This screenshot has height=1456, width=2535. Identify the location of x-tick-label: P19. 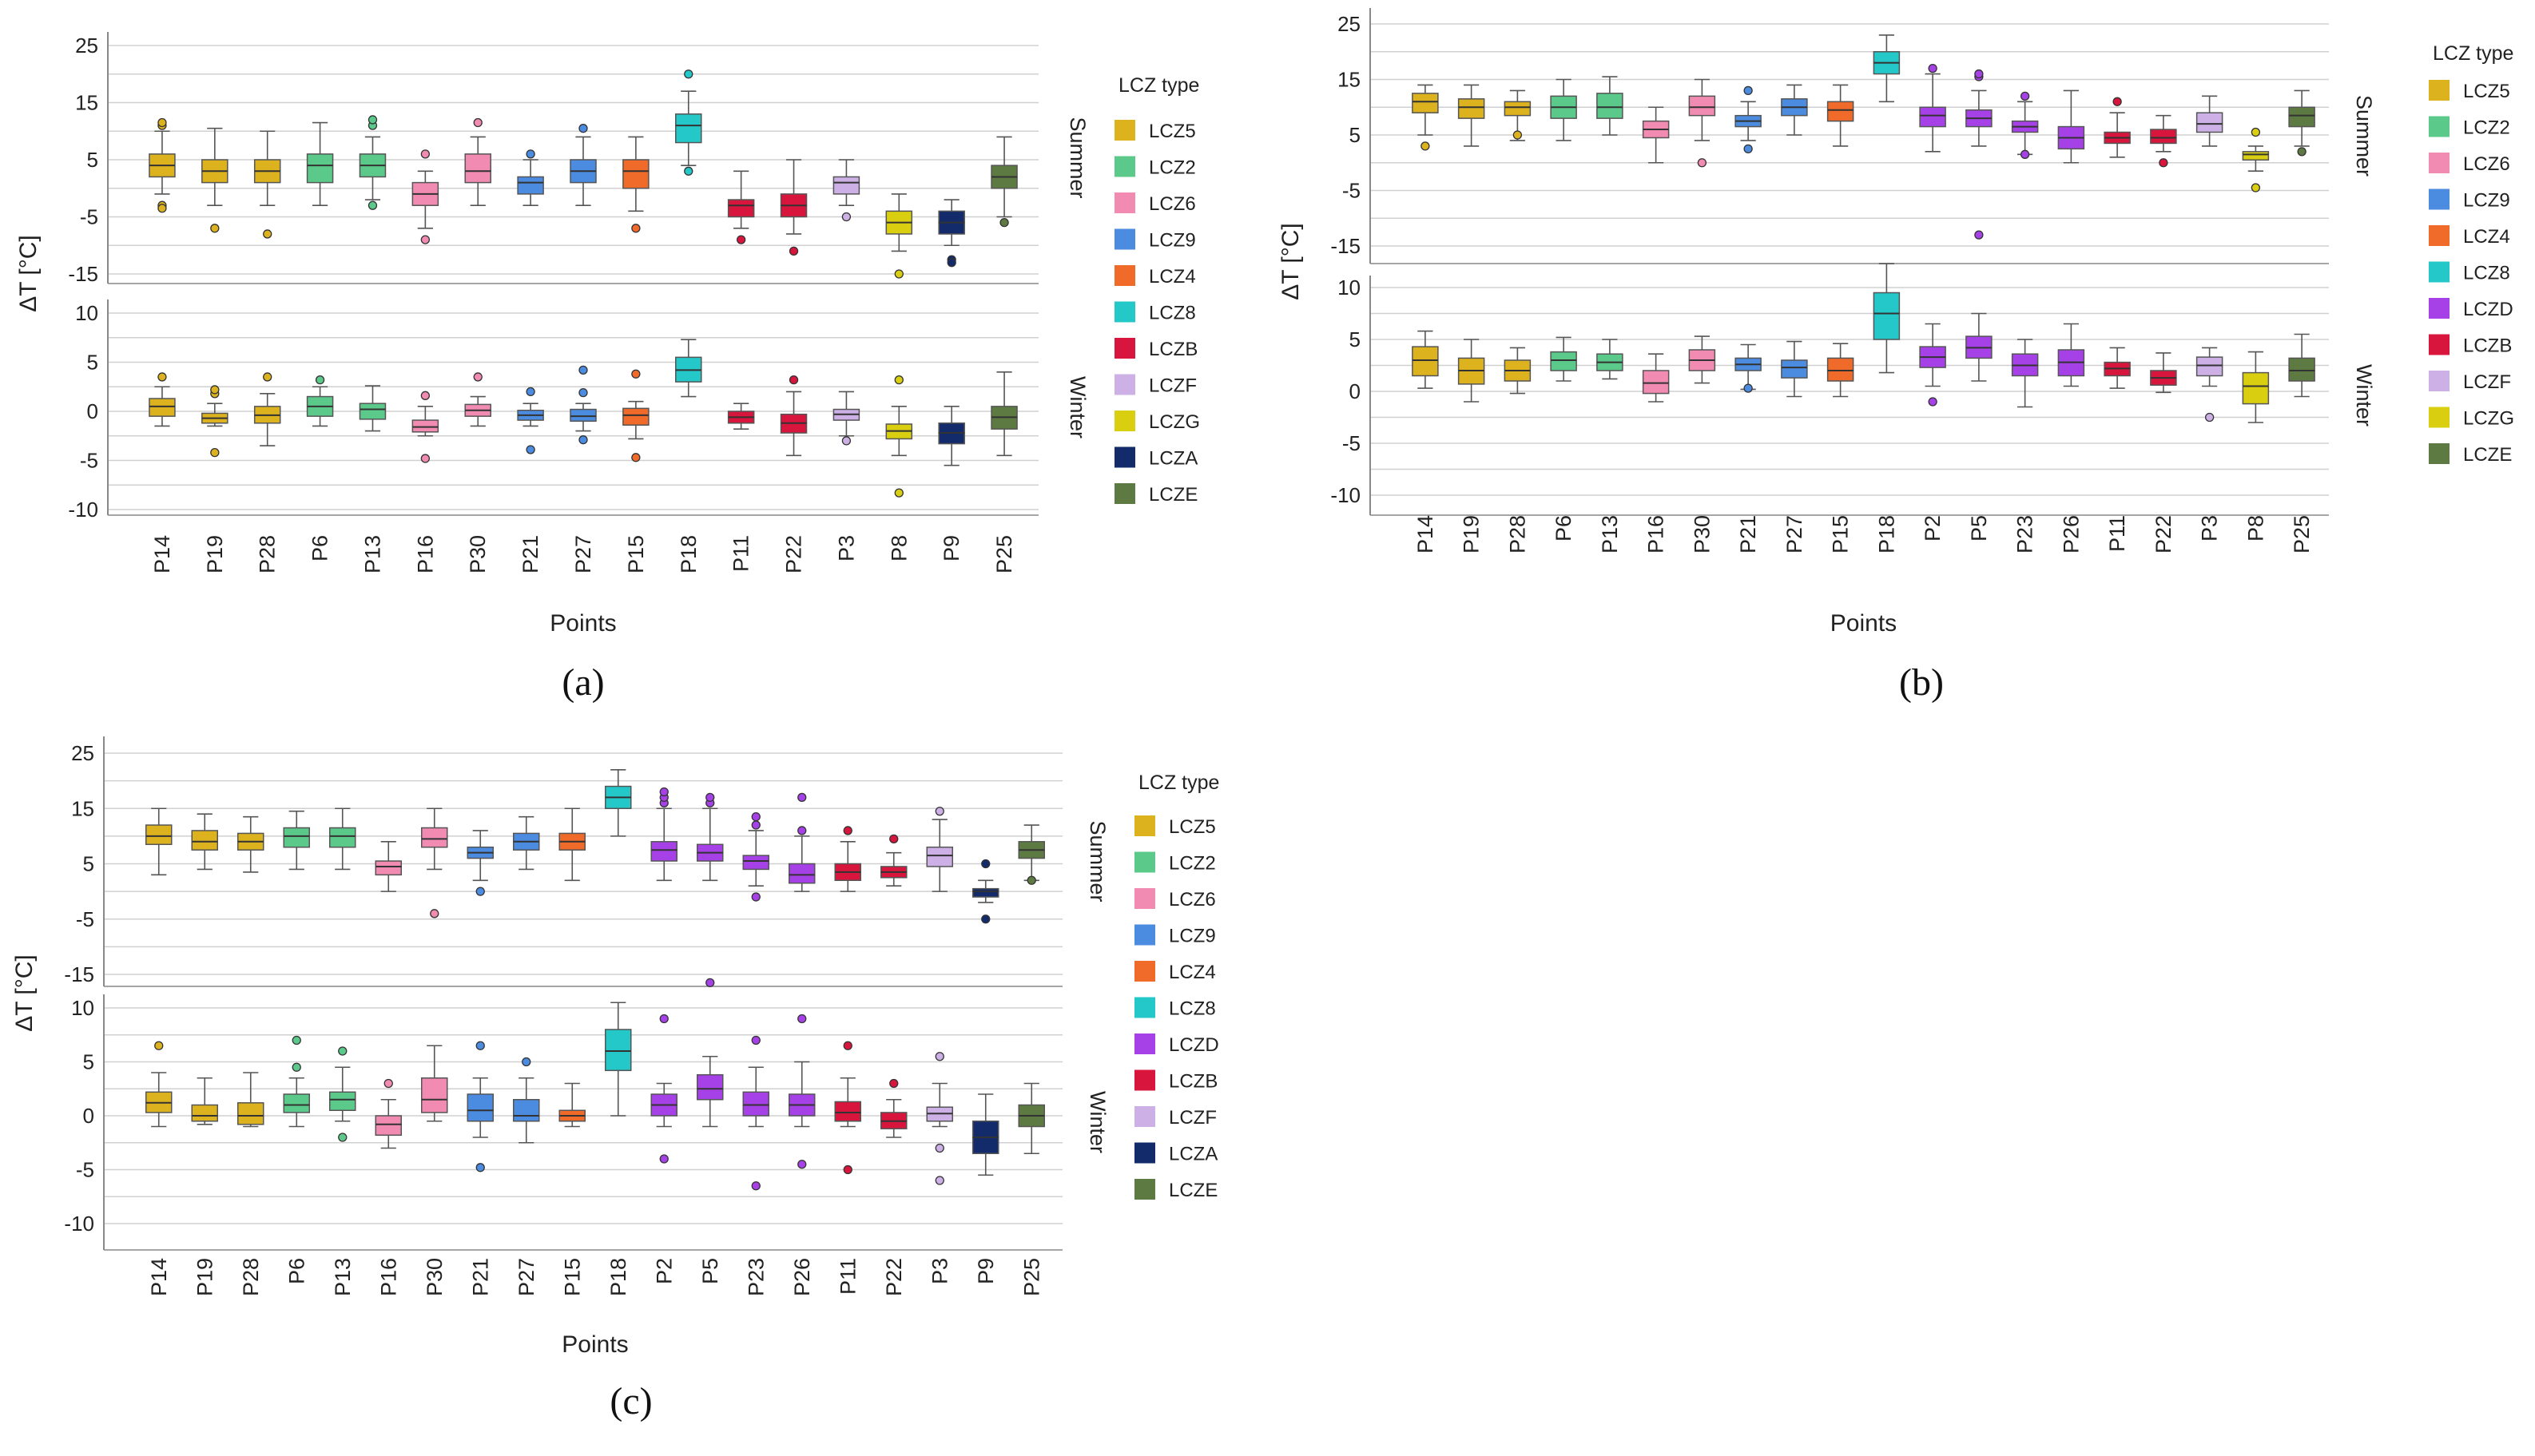
(1472, 534).